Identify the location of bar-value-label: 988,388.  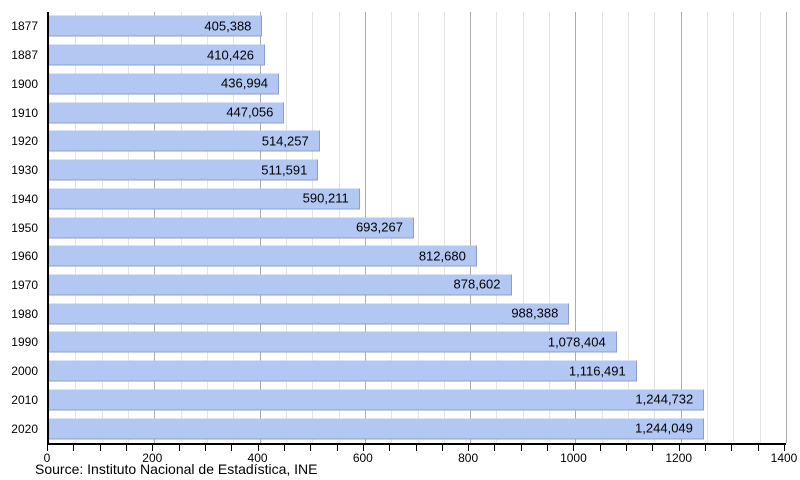
(535, 313).